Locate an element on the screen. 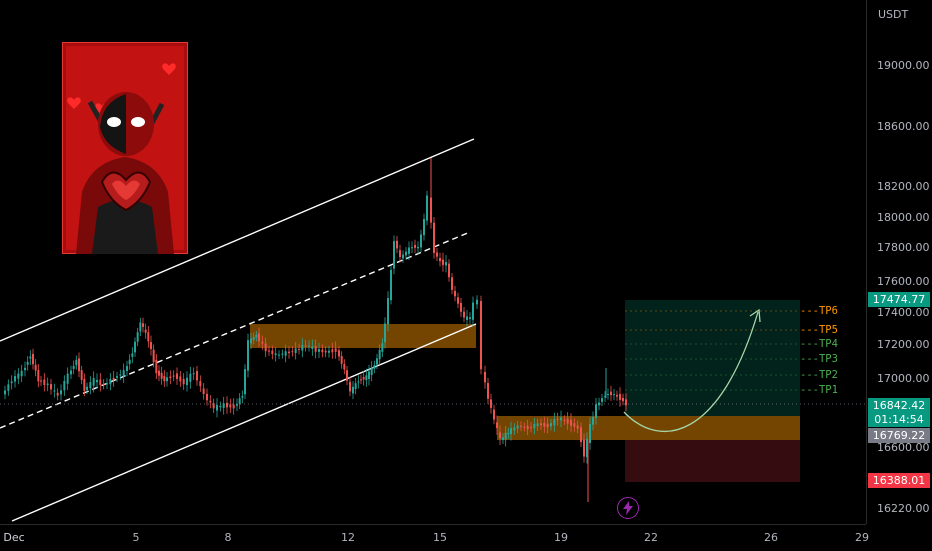 The width and height of the screenshot is (932, 551). price-tick: 16600.00 is located at coordinates (903, 447).